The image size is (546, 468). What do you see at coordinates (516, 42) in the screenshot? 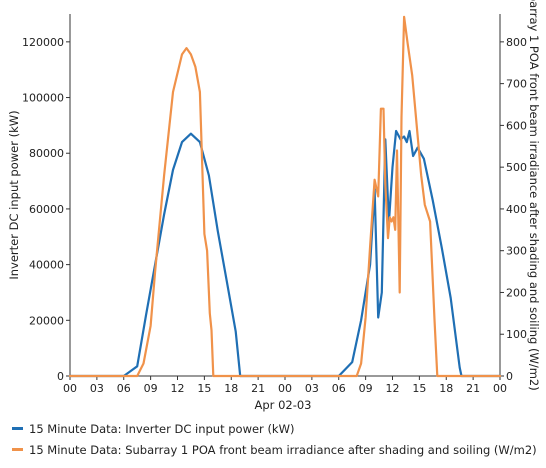
I see `y-right-tick-label: 800` at bounding box center [516, 42].